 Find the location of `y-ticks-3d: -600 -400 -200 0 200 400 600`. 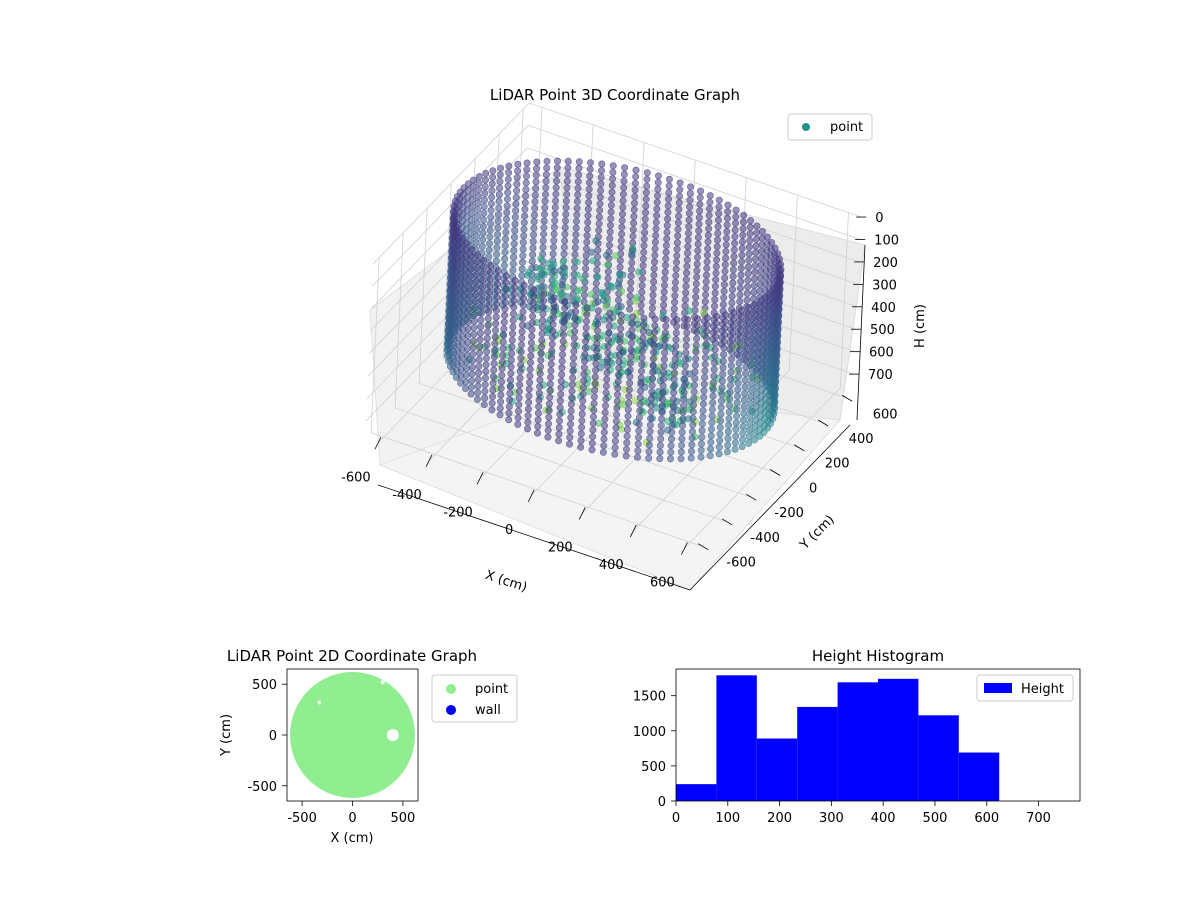

y-ticks-3d: -600 -400 -200 0 200 400 600 is located at coordinates (797, 482).